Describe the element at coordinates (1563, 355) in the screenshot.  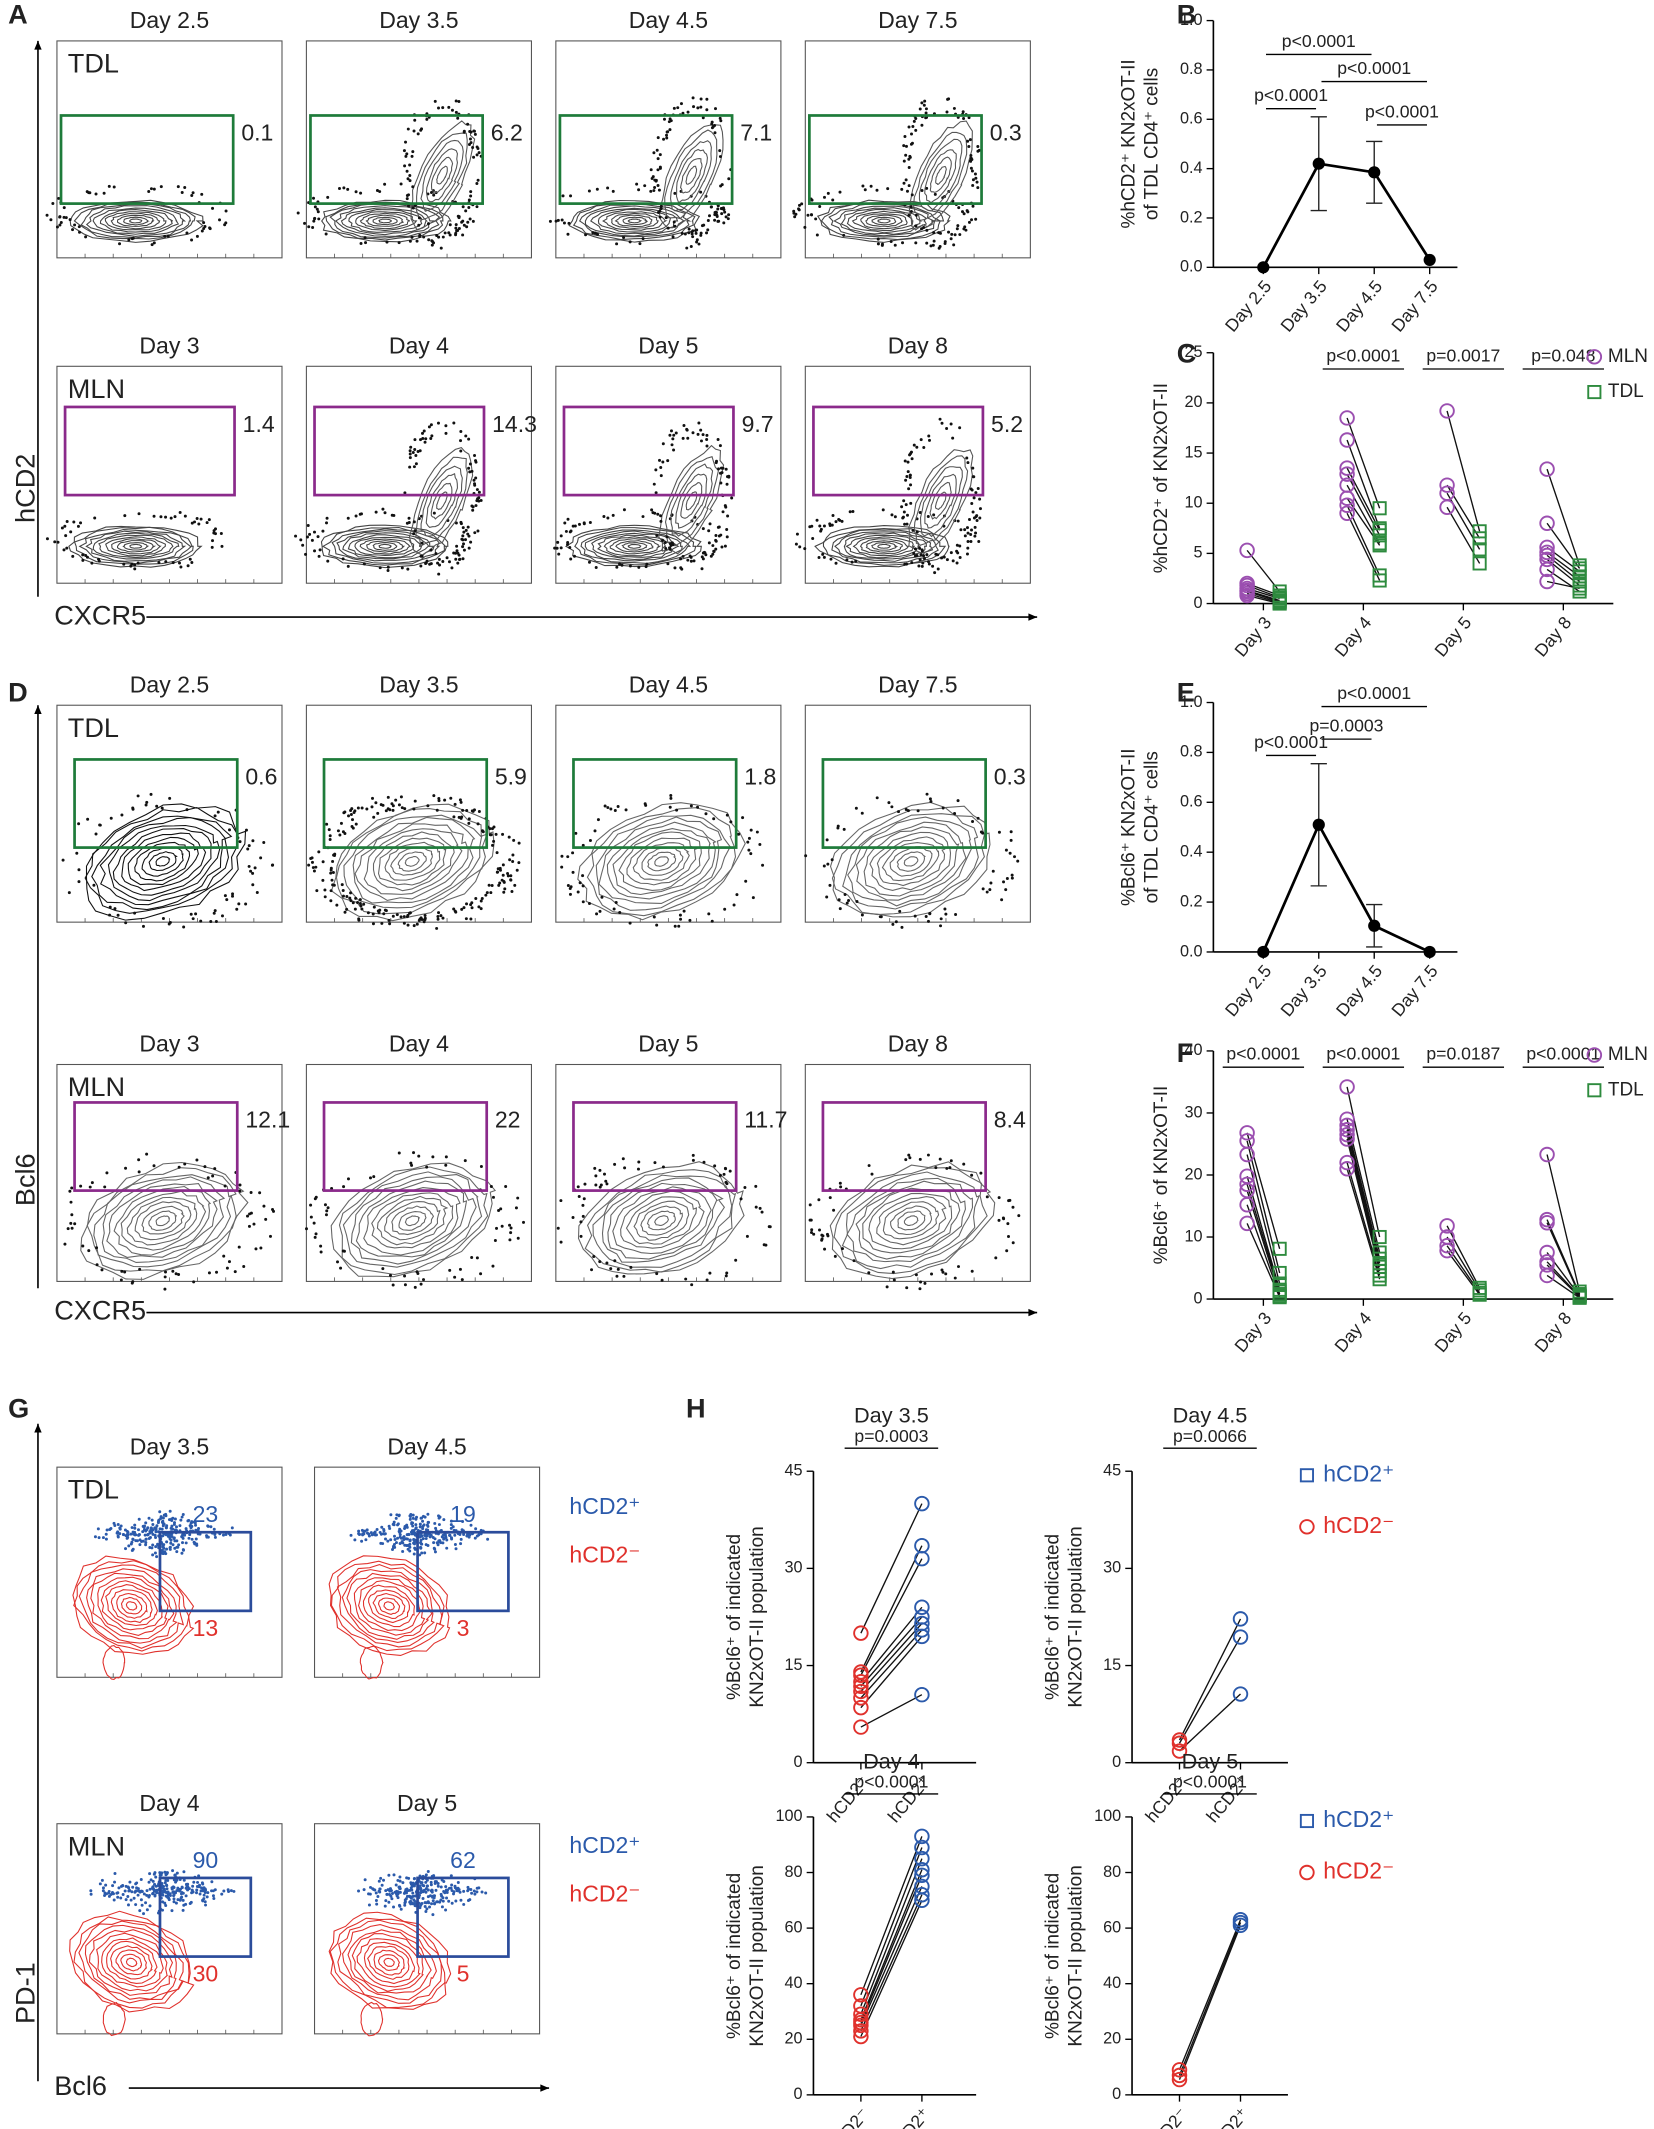
I see `p-value: p=0.048` at that location.